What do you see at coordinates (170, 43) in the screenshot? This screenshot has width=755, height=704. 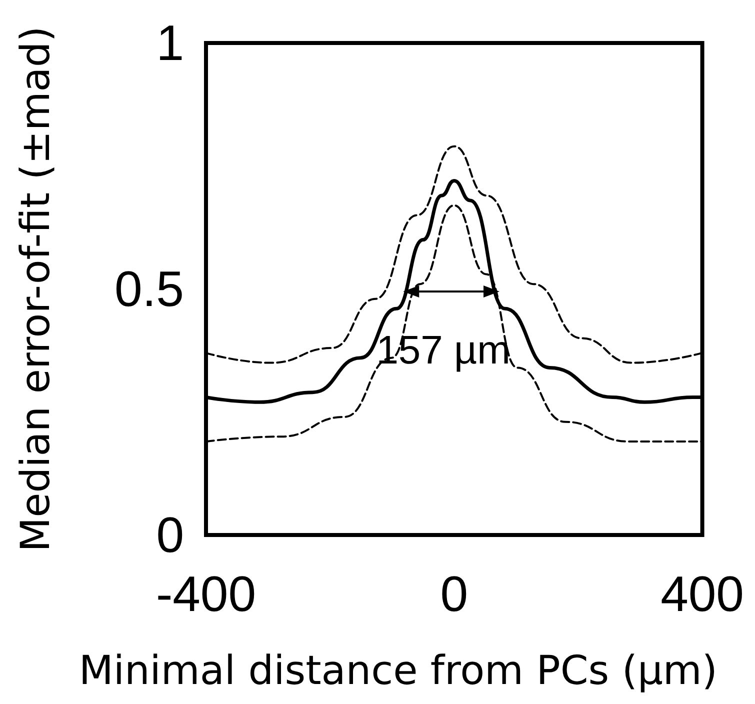 I see `y-tick-label: 1` at bounding box center [170, 43].